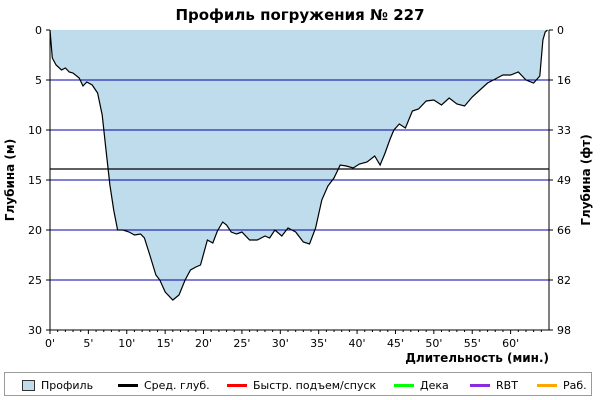  Describe the element at coordinates (35, 280) in the screenshot. I see `y-left-tick-label: 25` at that location.